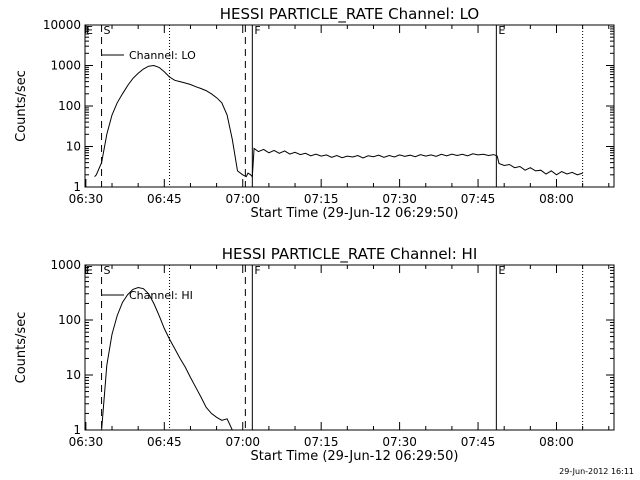  I want to click on y-tick-label: 10000, so click(62, 25).